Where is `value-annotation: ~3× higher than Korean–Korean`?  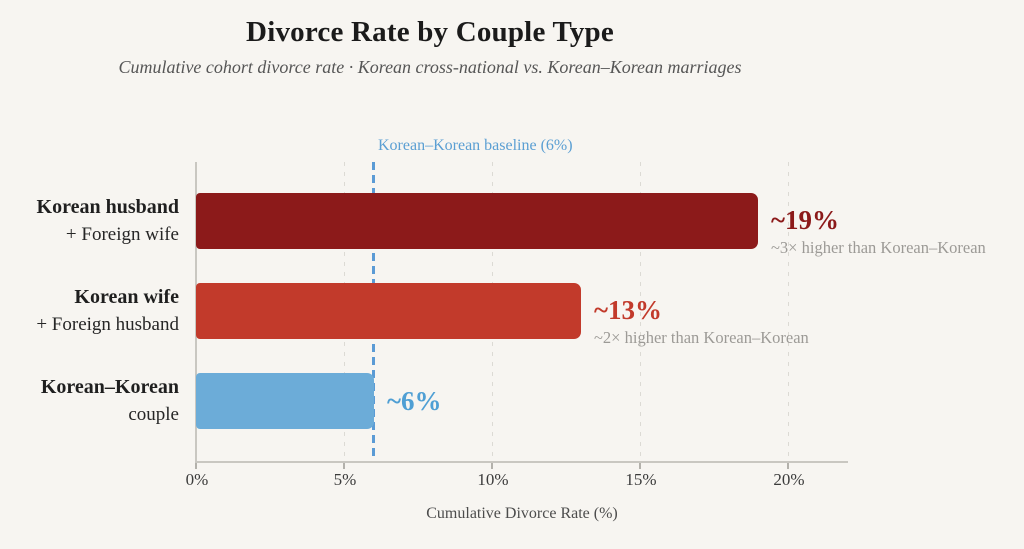
value-annotation: ~3× higher than Korean–Korean is located at coordinates (878, 247).